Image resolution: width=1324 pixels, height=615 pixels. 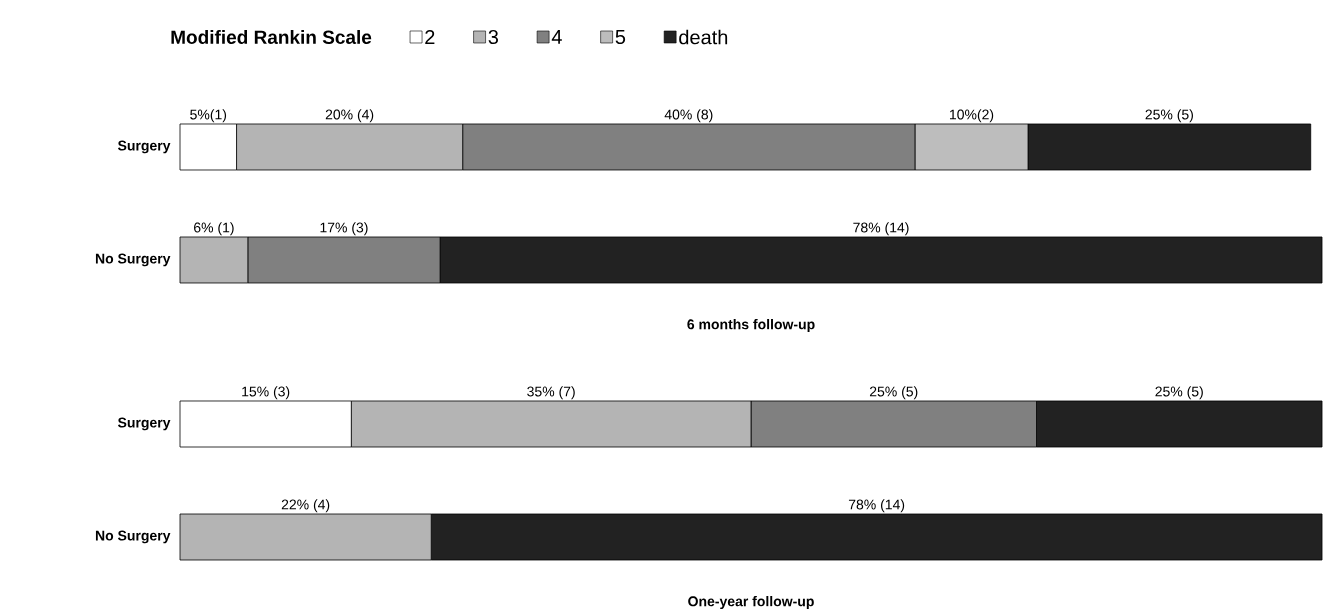 I want to click on x-axis-title: One-year follow-up, so click(x=751, y=603).